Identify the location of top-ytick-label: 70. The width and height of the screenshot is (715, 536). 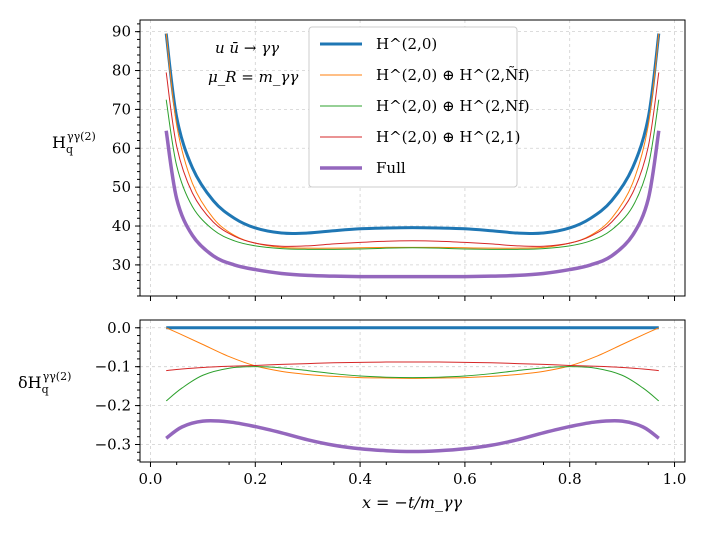
(121, 109).